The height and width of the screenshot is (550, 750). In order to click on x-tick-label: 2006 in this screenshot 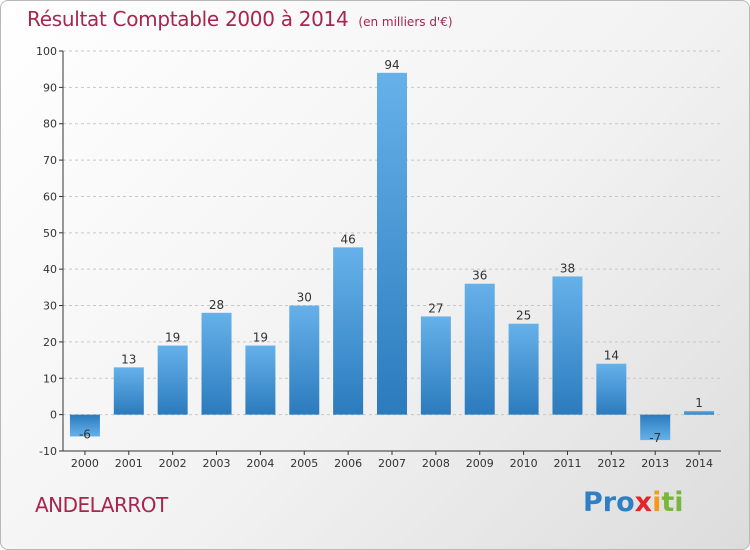, I will do `click(348, 463)`.